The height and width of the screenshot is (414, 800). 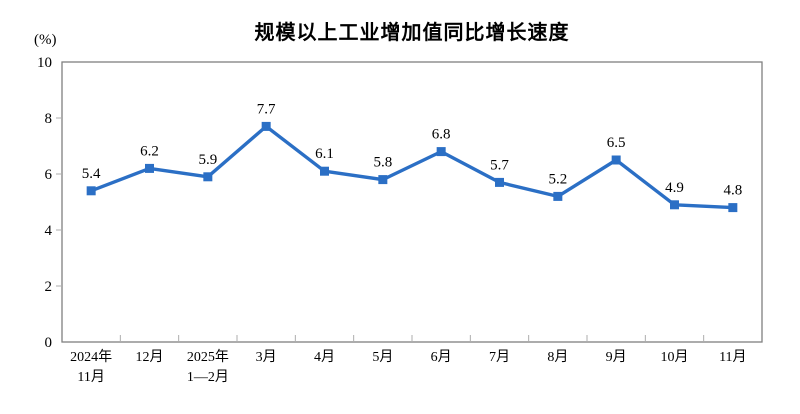 What do you see at coordinates (557, 179) in the screenshot?
I see `data-point-label: 5.2` at bounding box center [557, 179].